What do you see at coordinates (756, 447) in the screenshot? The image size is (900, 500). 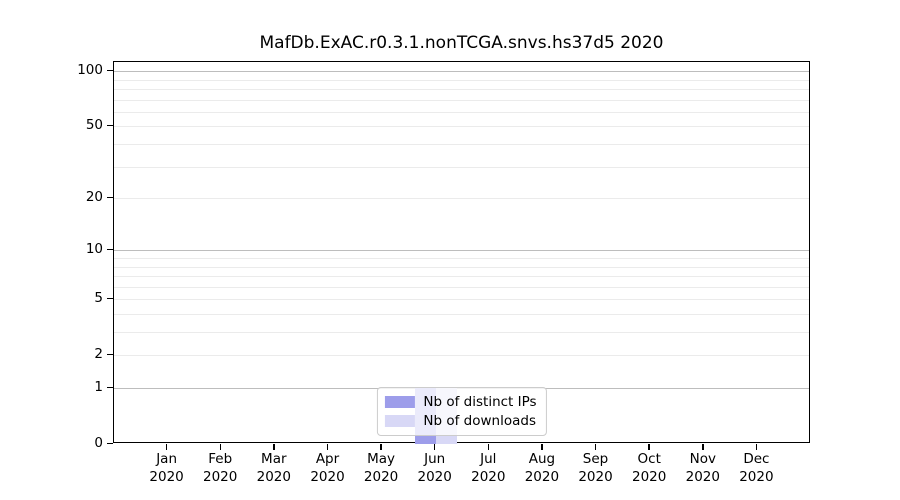 I see `x-tick-Dec-2020` at bounding box center [756, 447].